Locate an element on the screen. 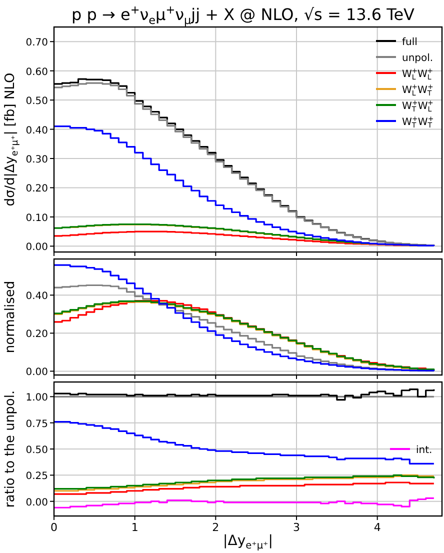 The height and width of the screenshot is (553, 444). y-axis-title: normalised is located at coordinates (10, 317).